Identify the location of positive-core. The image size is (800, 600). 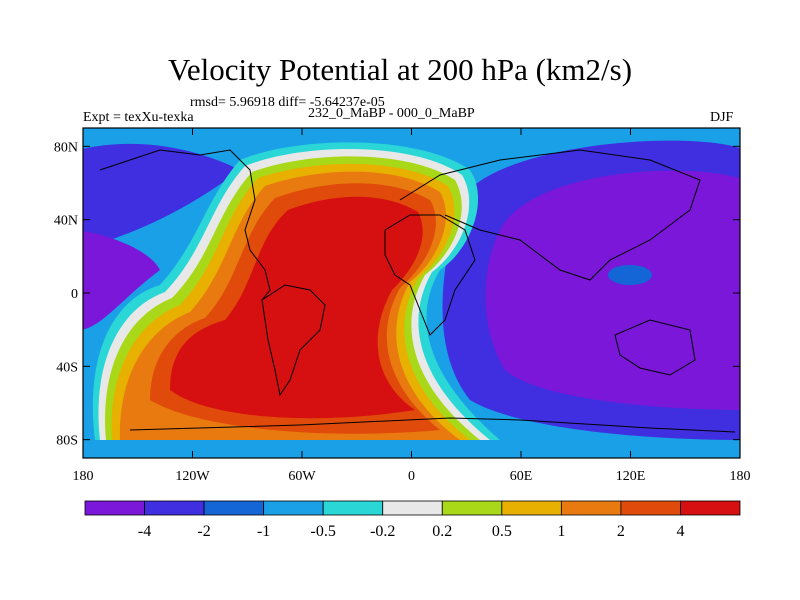
(296, 307).